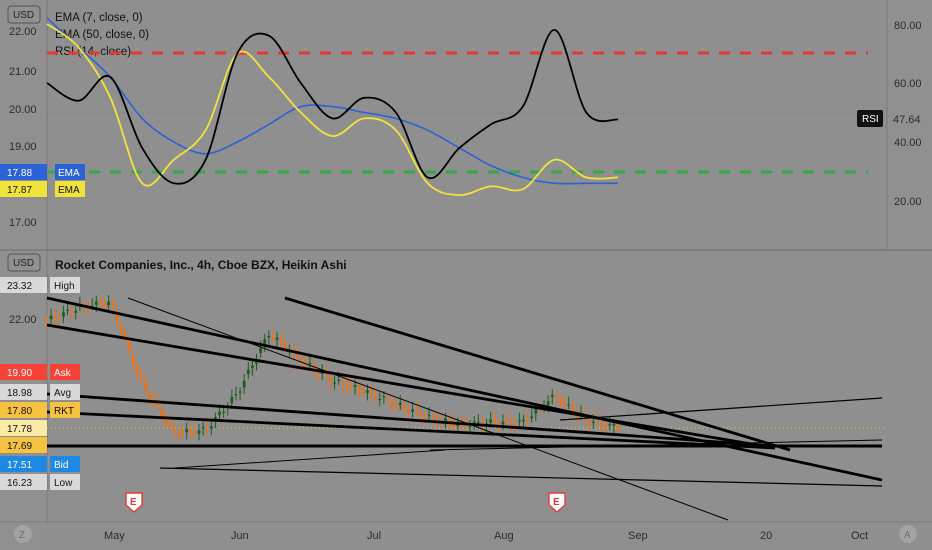 The height and width of the screenshot is (550, 932). I want to click on earnings-marker-aug: E, so click(557, 502).